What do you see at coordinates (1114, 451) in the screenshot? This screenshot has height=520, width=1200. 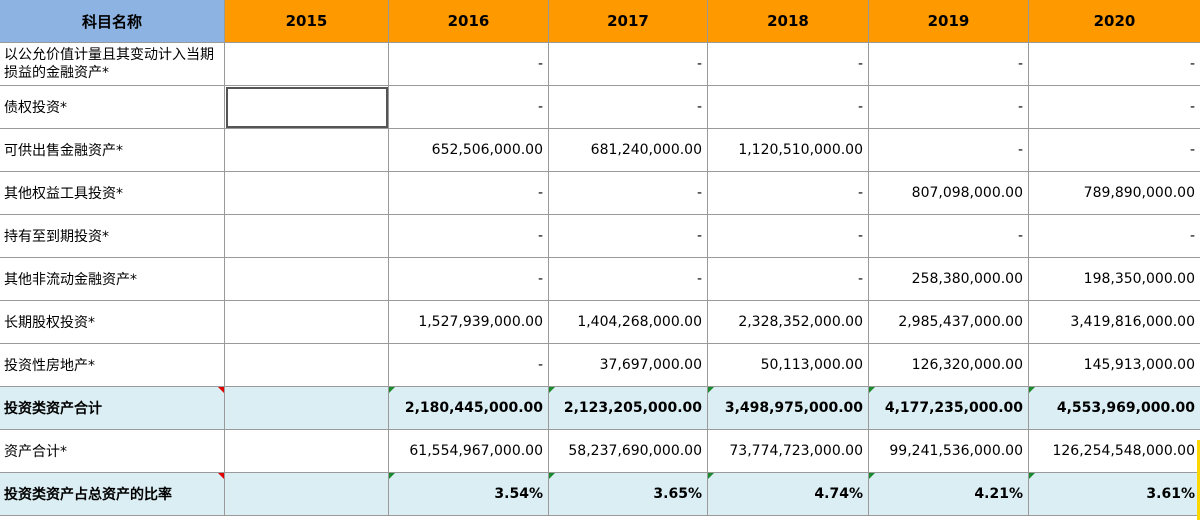 I see `value-cell: 126,254,548,000.00` at bounding box center [1114, 451].